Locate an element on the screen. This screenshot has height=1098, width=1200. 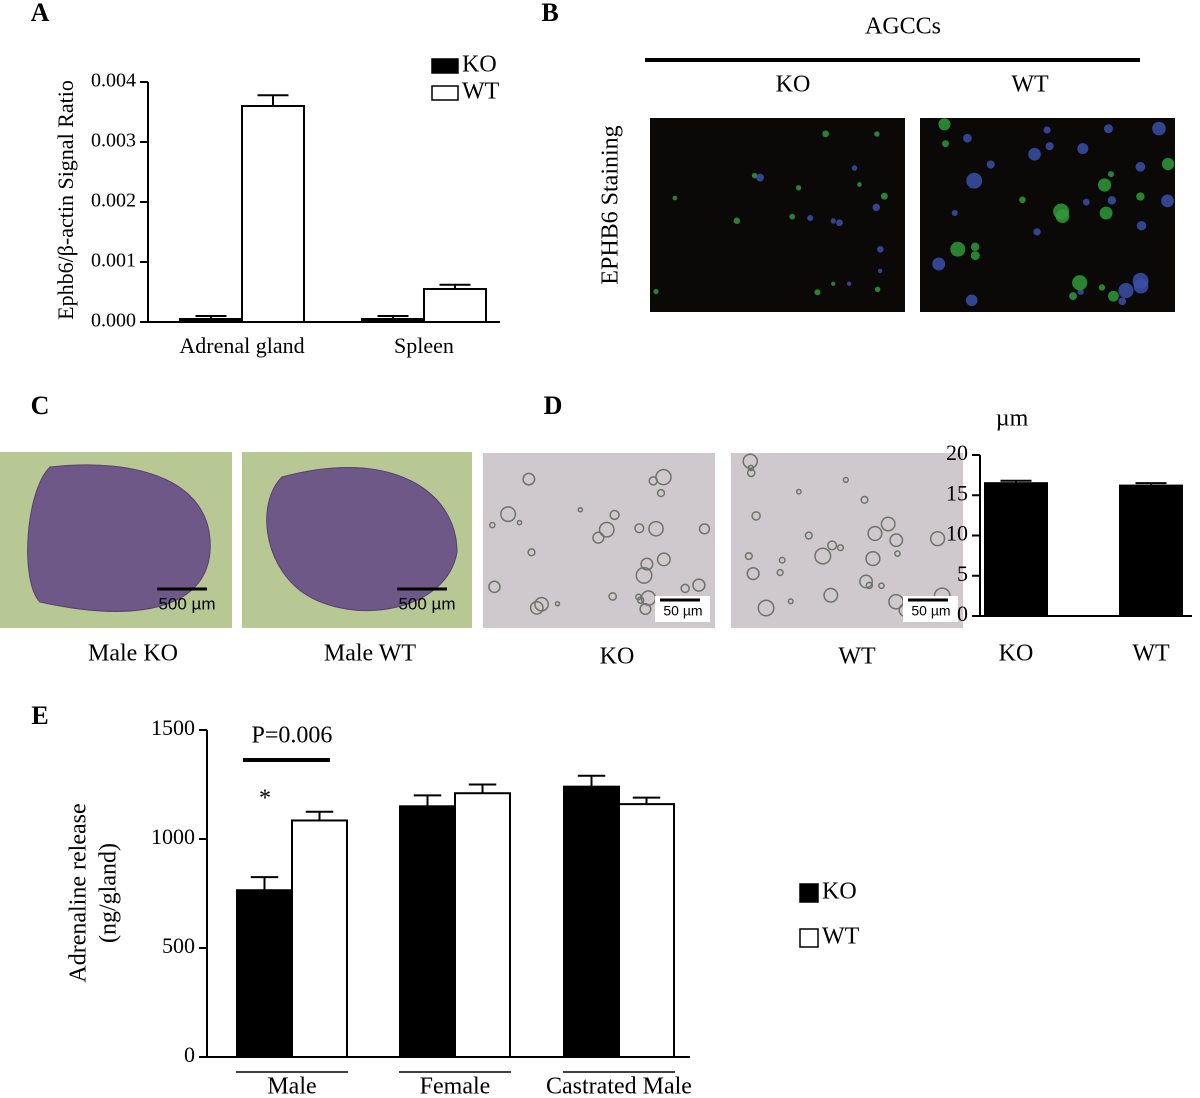
scale-bar-label: 500 µm is located at coordinates (426, 603).